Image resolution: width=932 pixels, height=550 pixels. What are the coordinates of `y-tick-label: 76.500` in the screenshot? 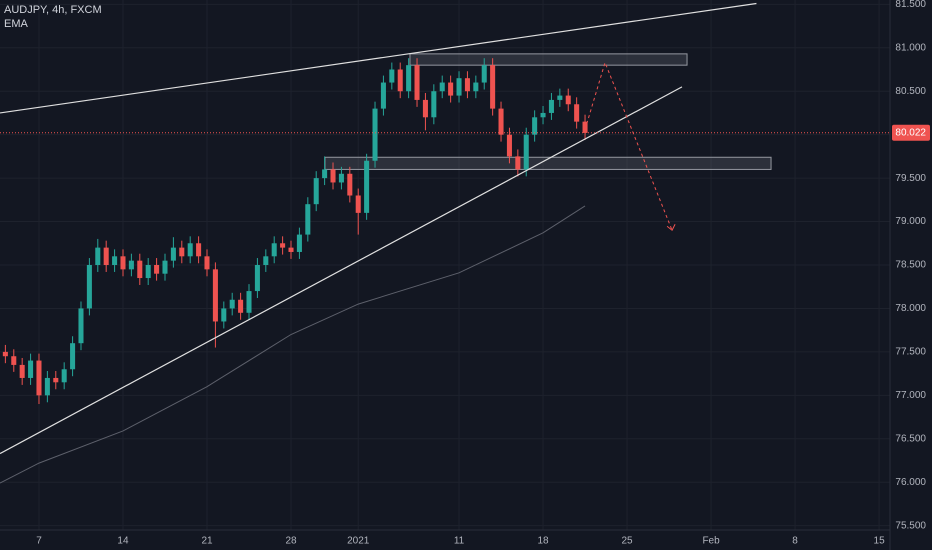 It's located at (910, 438).